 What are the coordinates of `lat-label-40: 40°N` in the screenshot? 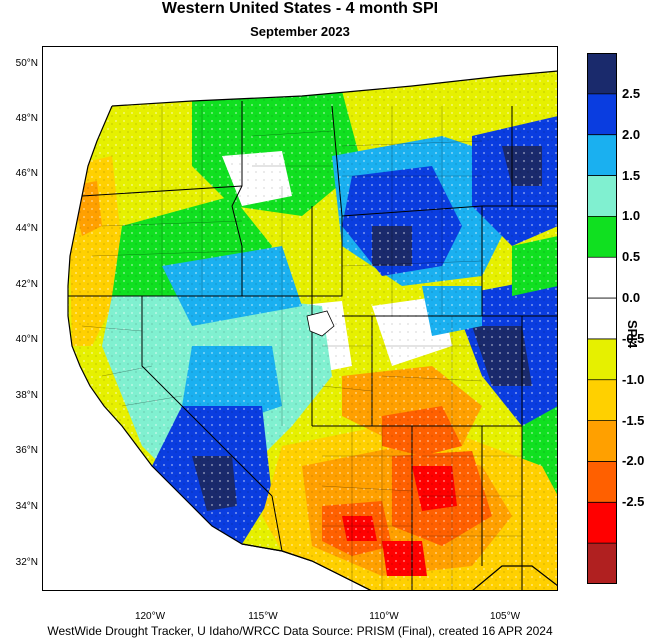 It's located at (26, 339).